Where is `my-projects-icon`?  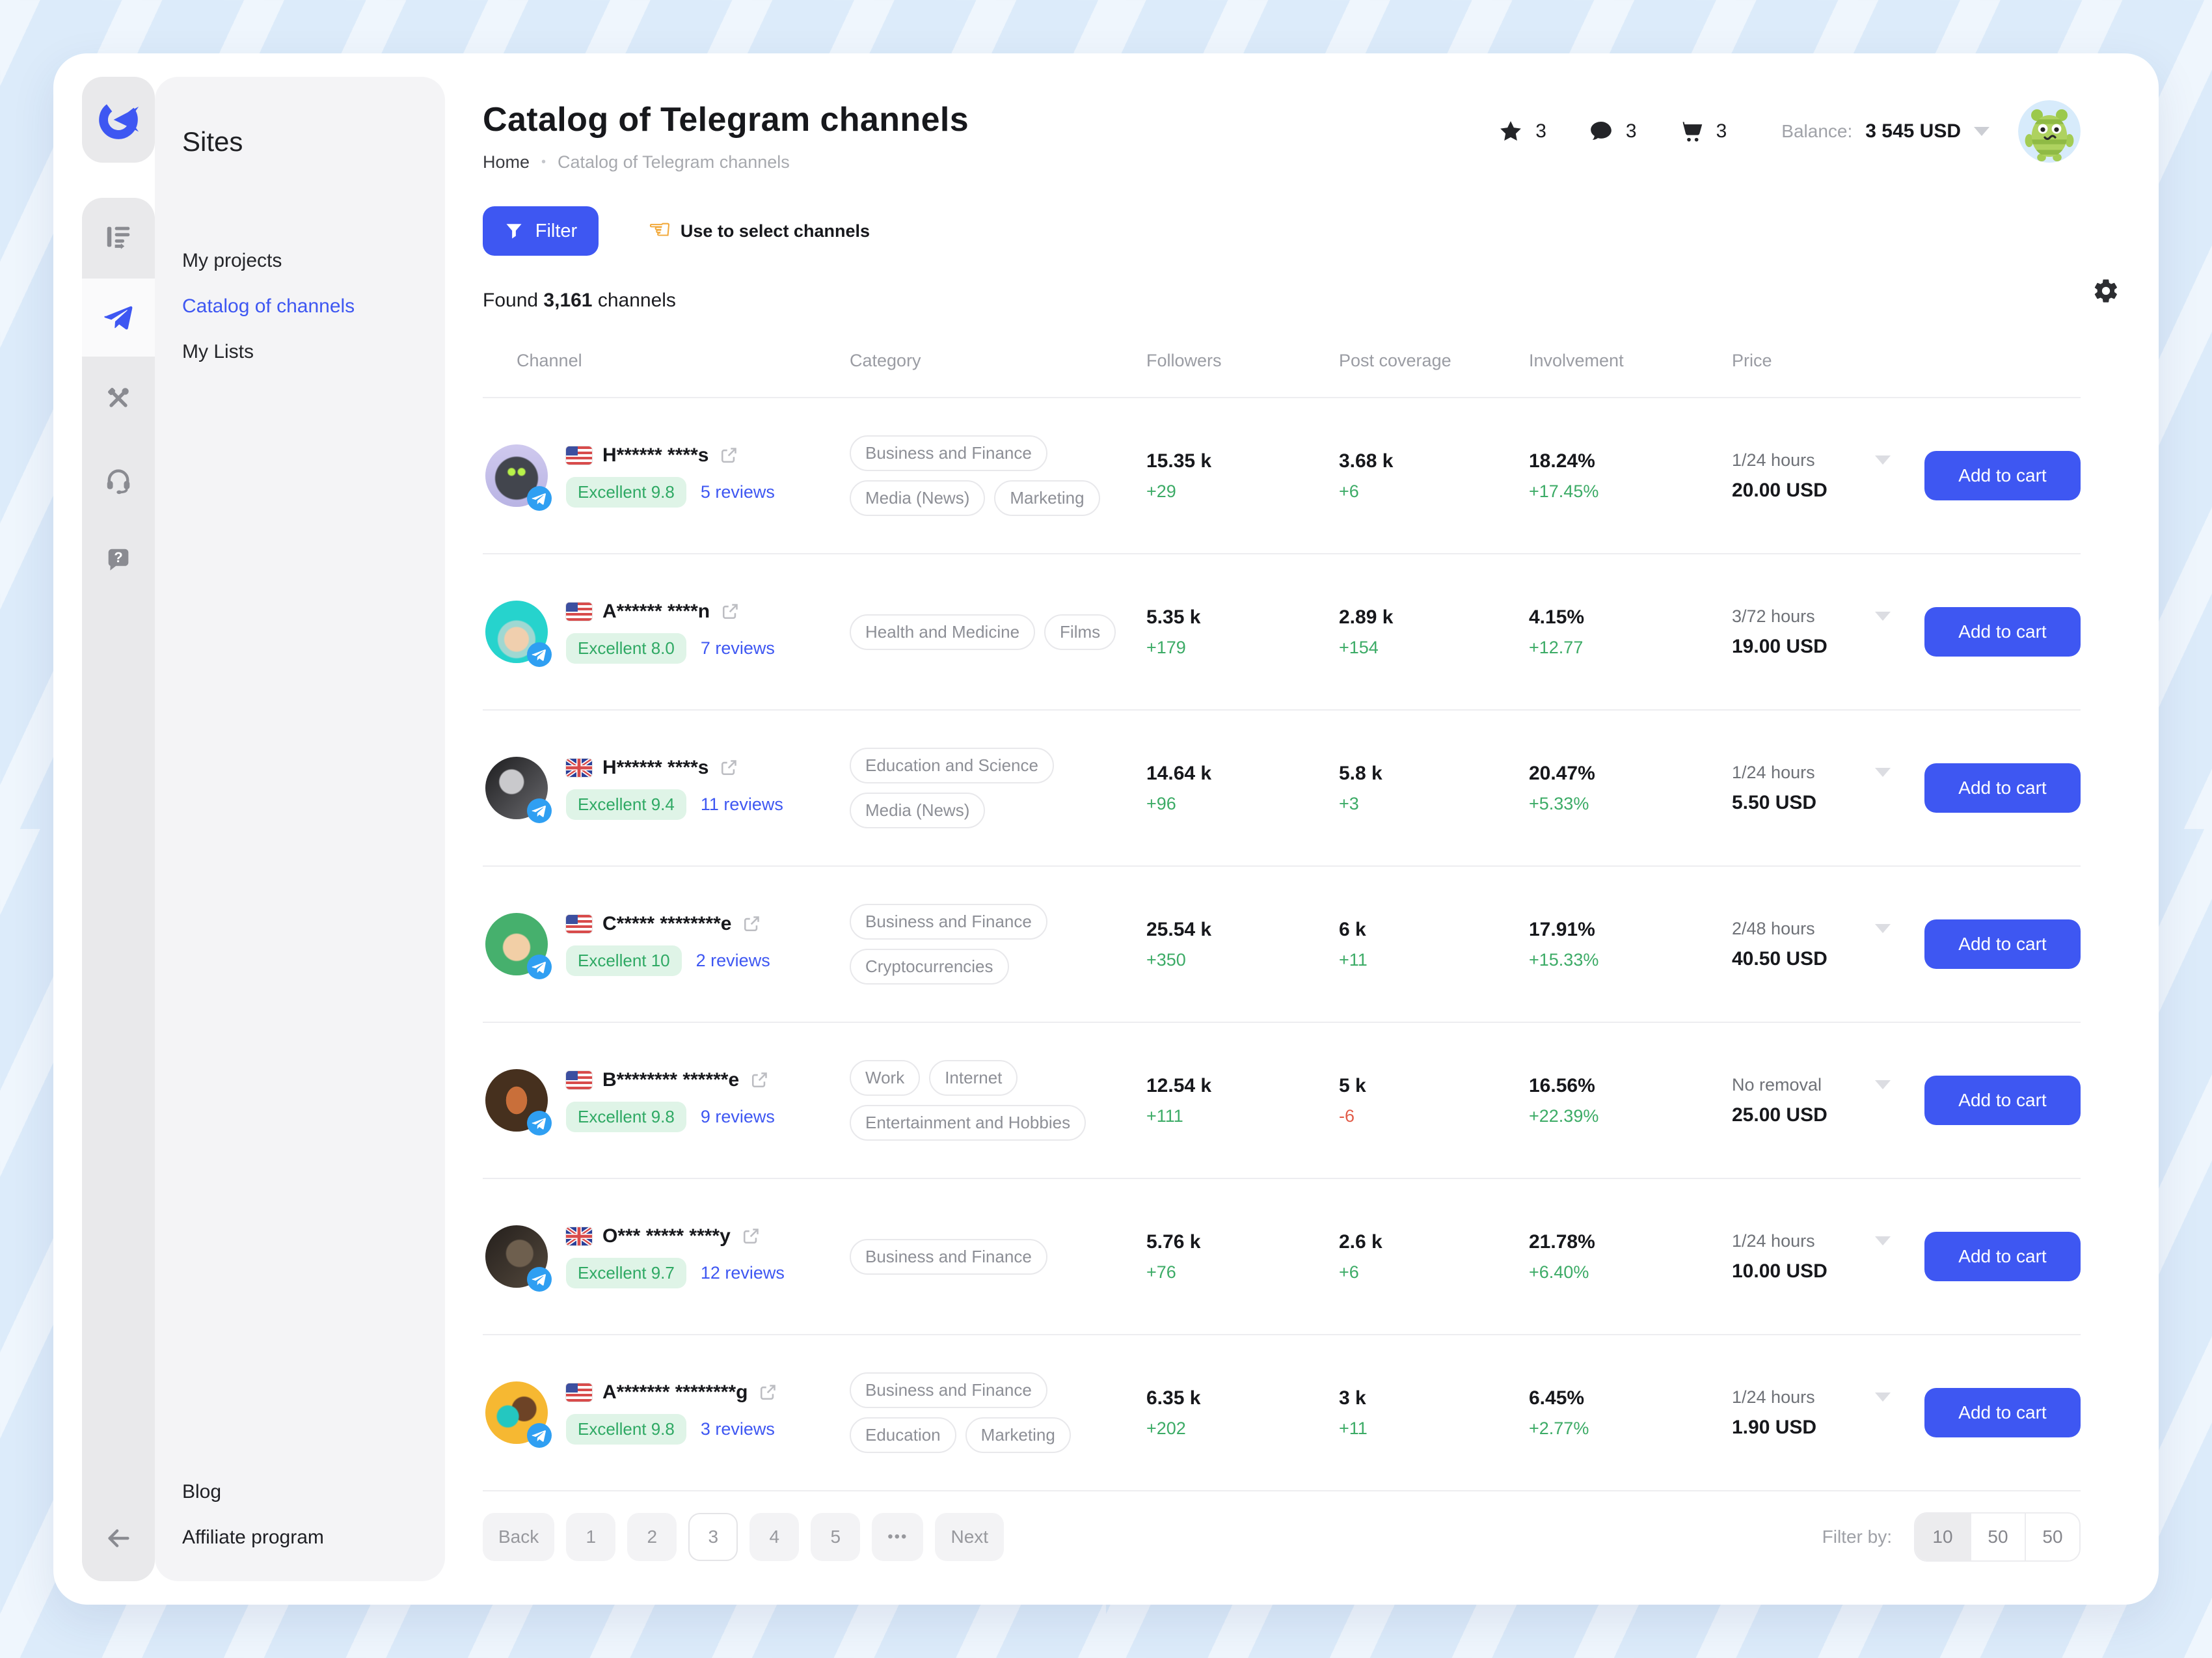
my-projects-icon is located at coordinates (118, 236).